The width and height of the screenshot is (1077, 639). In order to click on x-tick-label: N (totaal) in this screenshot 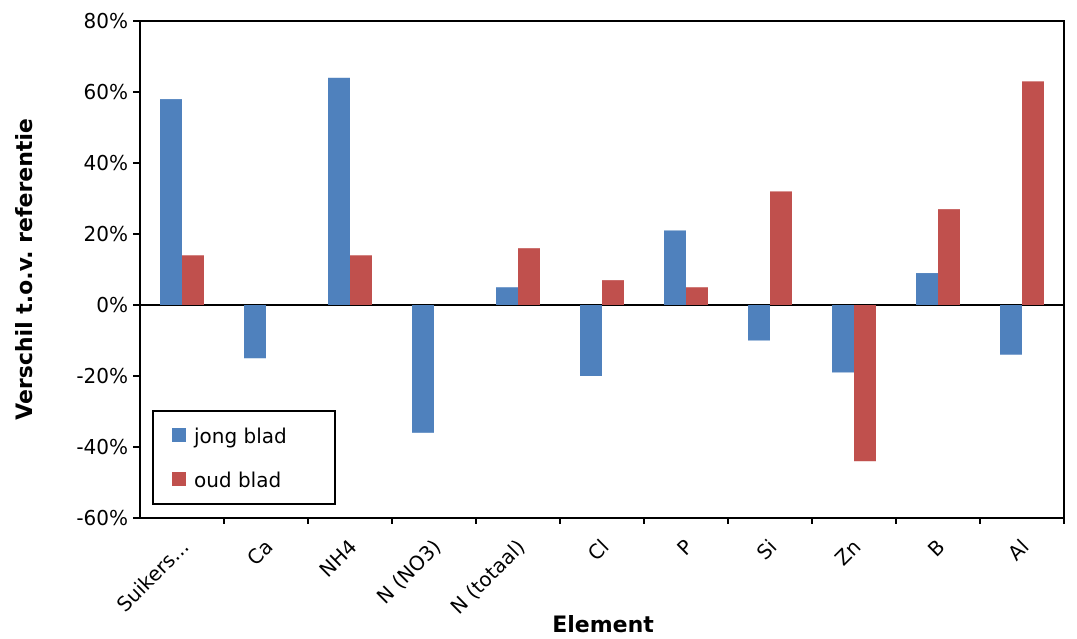, I will do `click(487, 577)`.